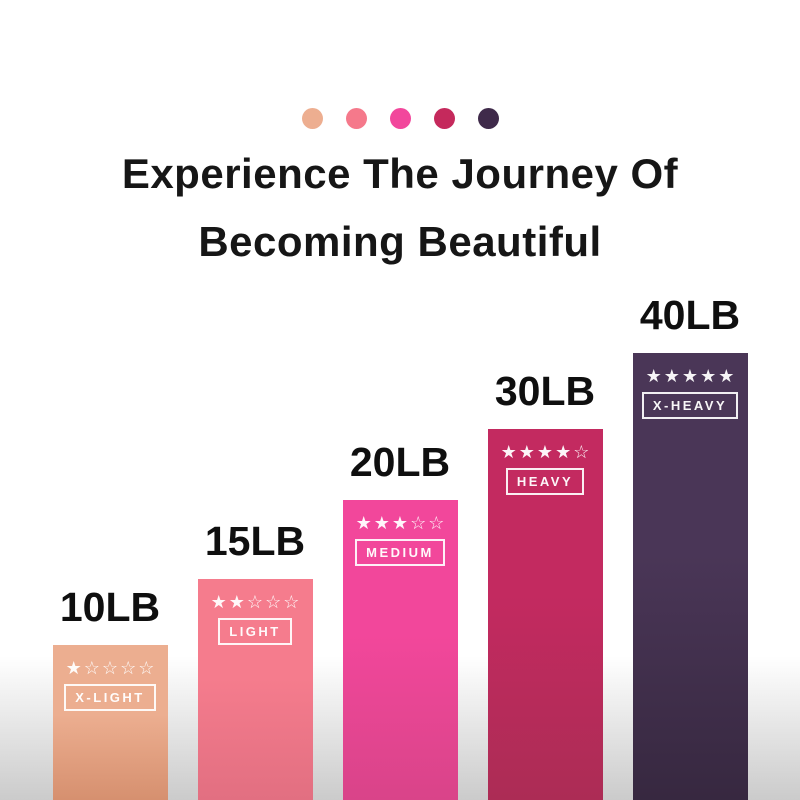  I want to click on level-badge: MEDIUM, so click(400, 552).